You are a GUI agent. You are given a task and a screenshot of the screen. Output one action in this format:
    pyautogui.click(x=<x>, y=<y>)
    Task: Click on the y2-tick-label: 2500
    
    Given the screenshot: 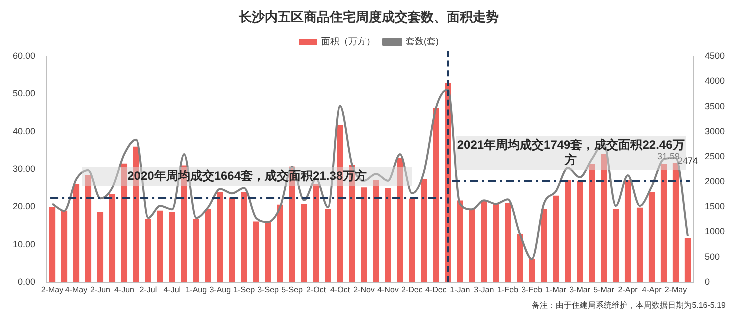 What is the action you would take?
    pyautogui.click(x=715, y=156)
    